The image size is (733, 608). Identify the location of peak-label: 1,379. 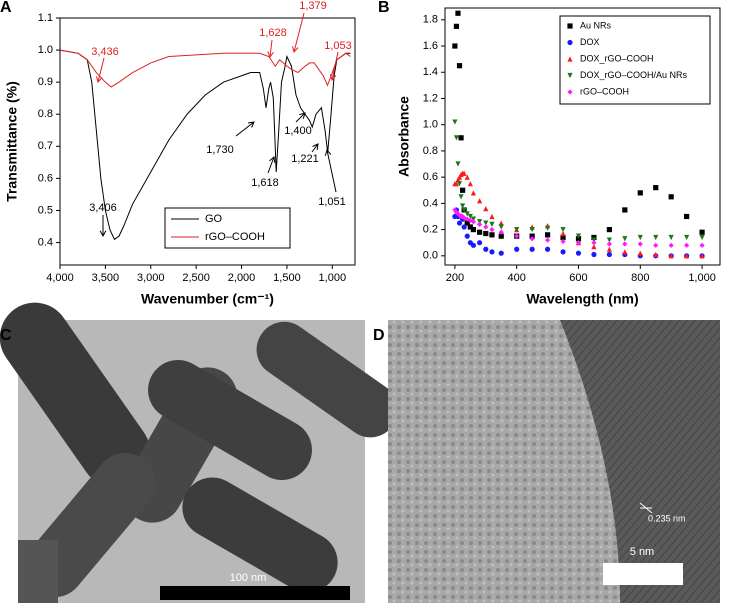
(313, 6).